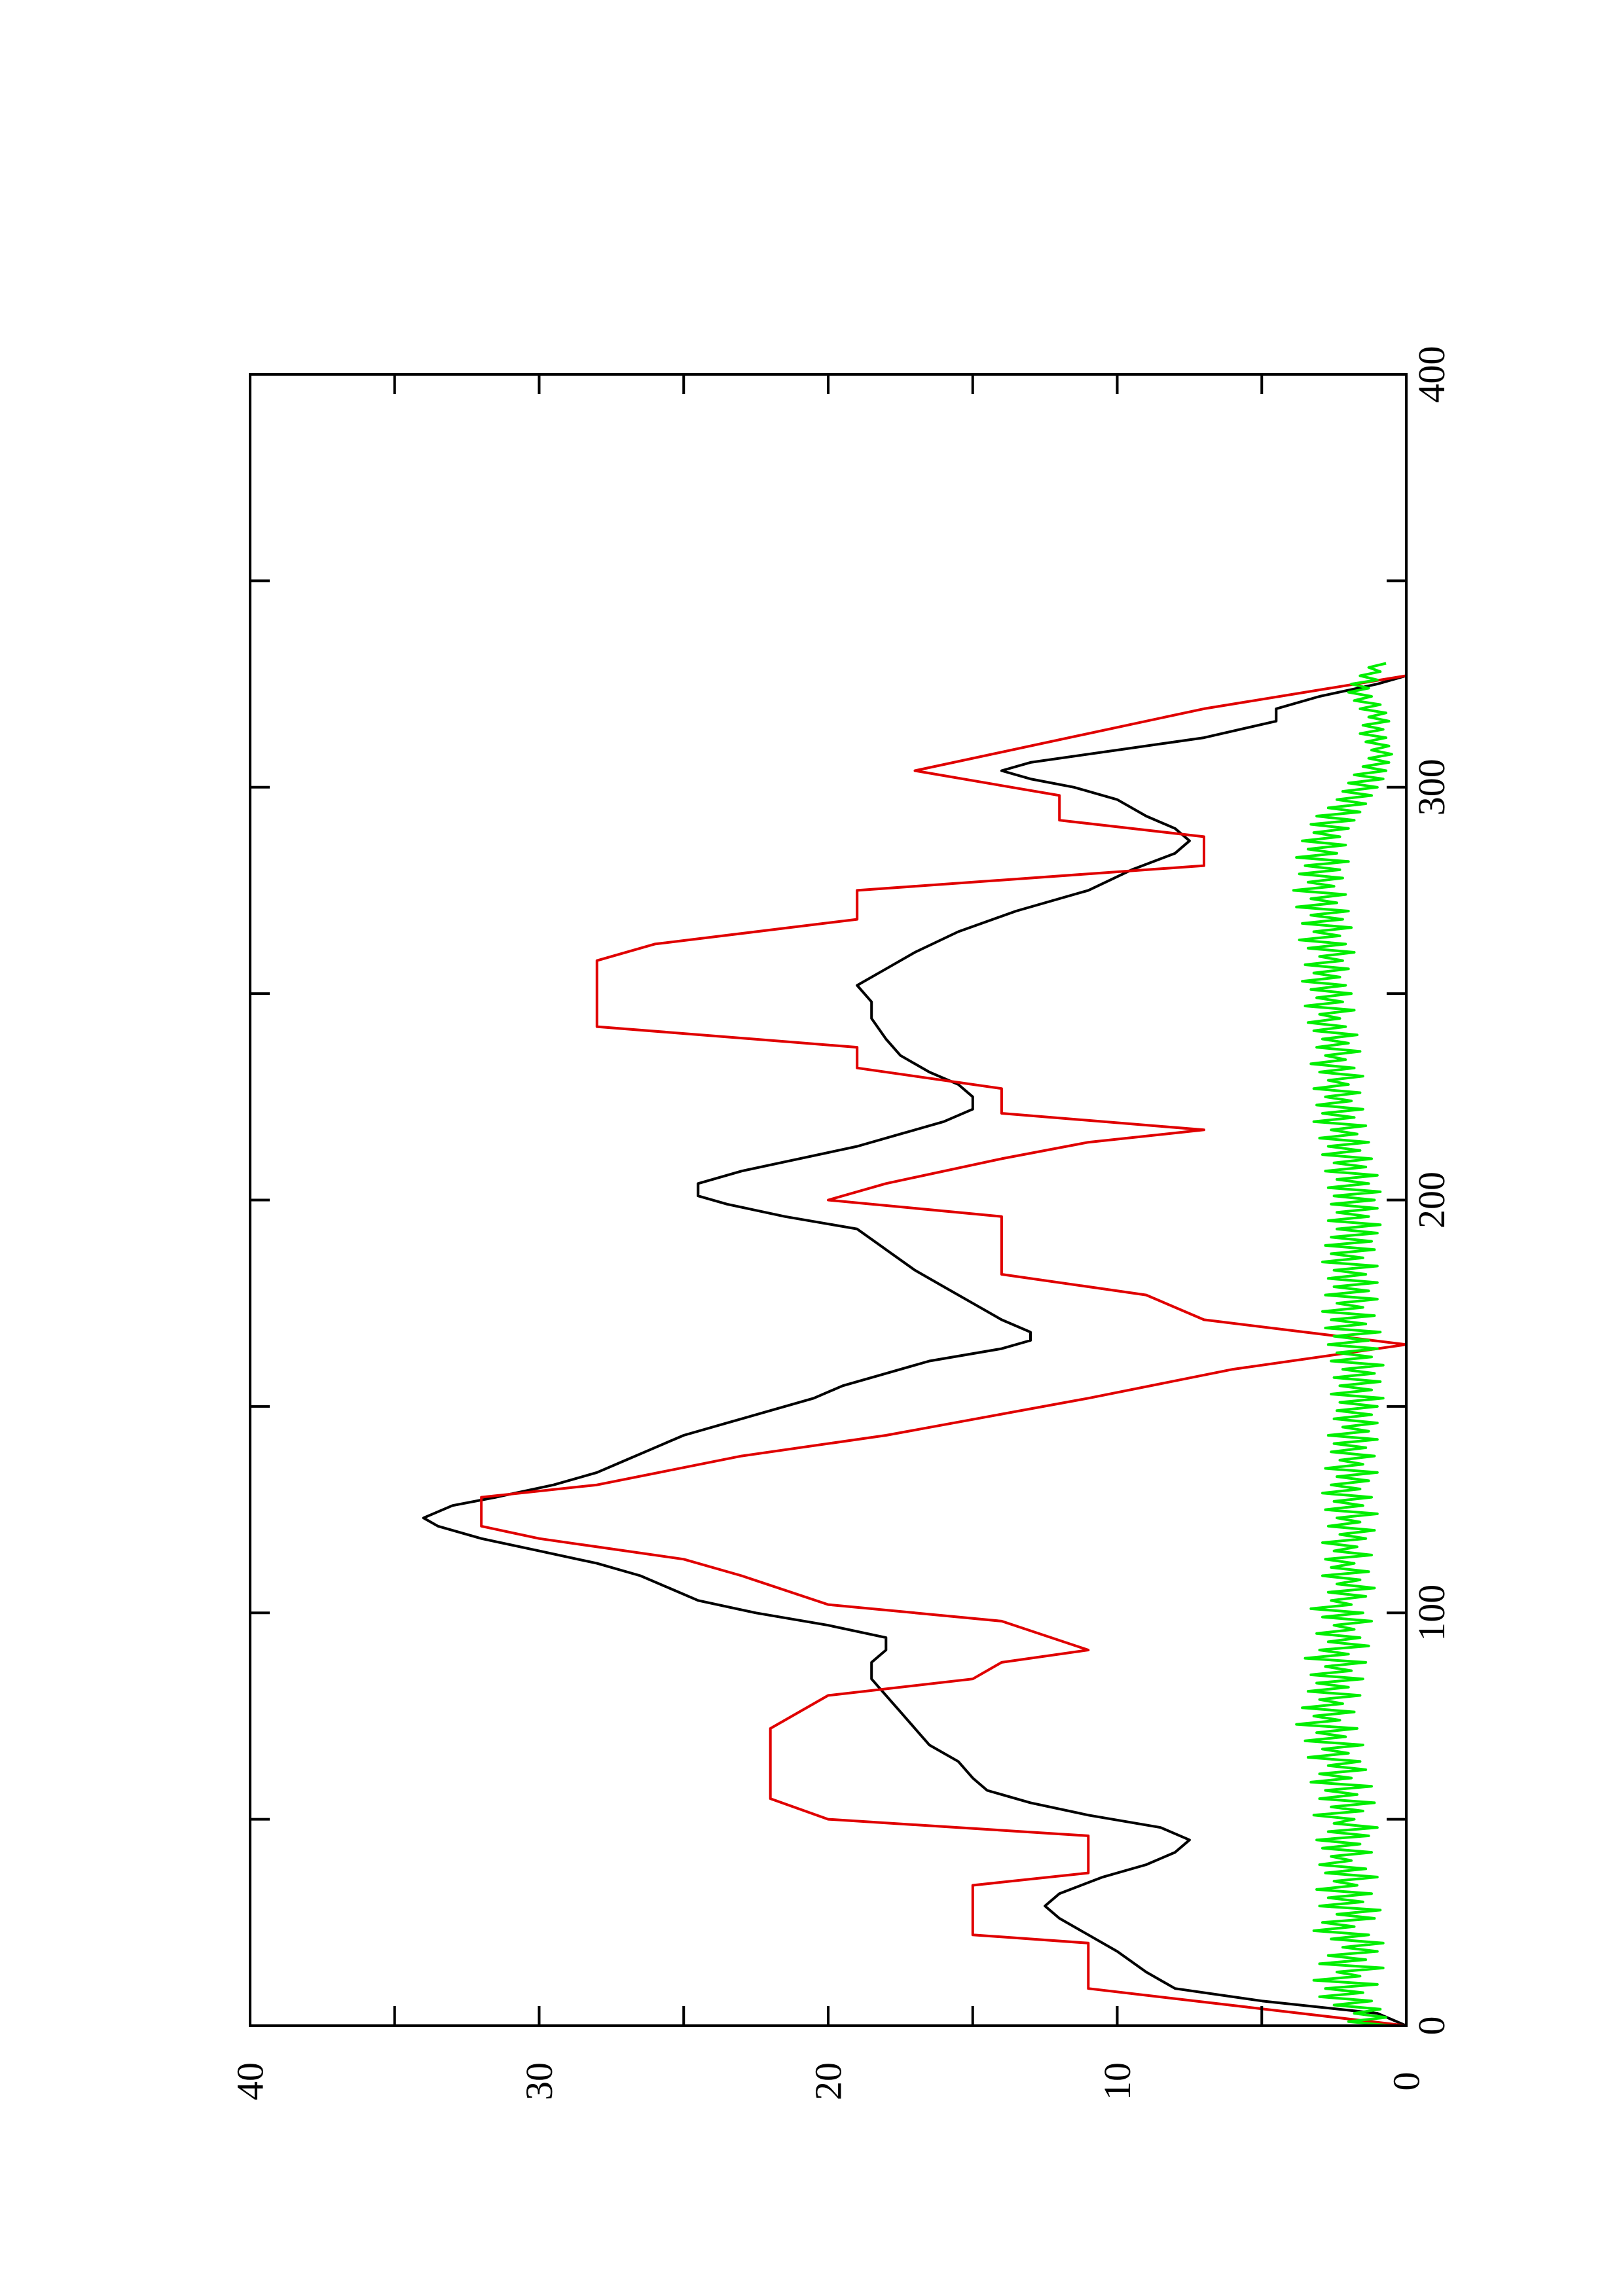 The height and width of the screenshot is (2296, 1623). What do you see at coordinates (828, 2081) in the screenshot?
I see `y-tick-label: 20` at bounding box center [828, 2081].